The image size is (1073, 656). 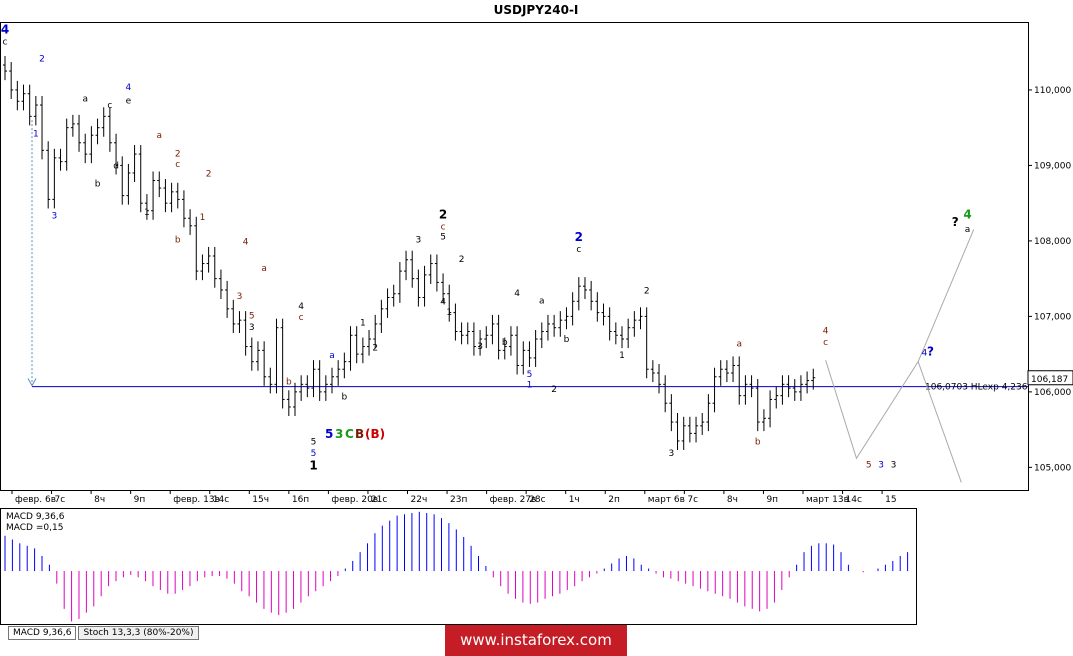 What do you see at coordinates (900, 344) in the screenshot?
I see `forecast-path` at bounding box center [900, 344].